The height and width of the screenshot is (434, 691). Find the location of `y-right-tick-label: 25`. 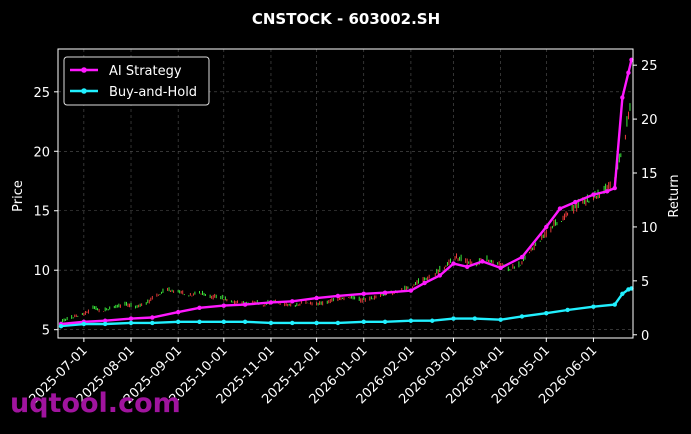

y-right-tick-label: 25 is located at coordinates (649, 66).